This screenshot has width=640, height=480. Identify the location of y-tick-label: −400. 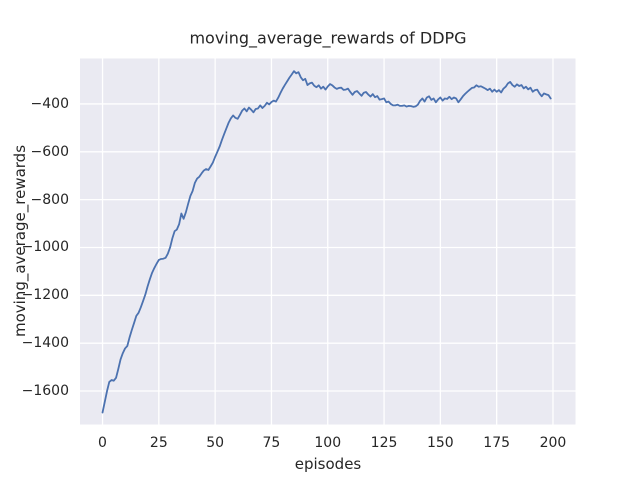
(49, 103).